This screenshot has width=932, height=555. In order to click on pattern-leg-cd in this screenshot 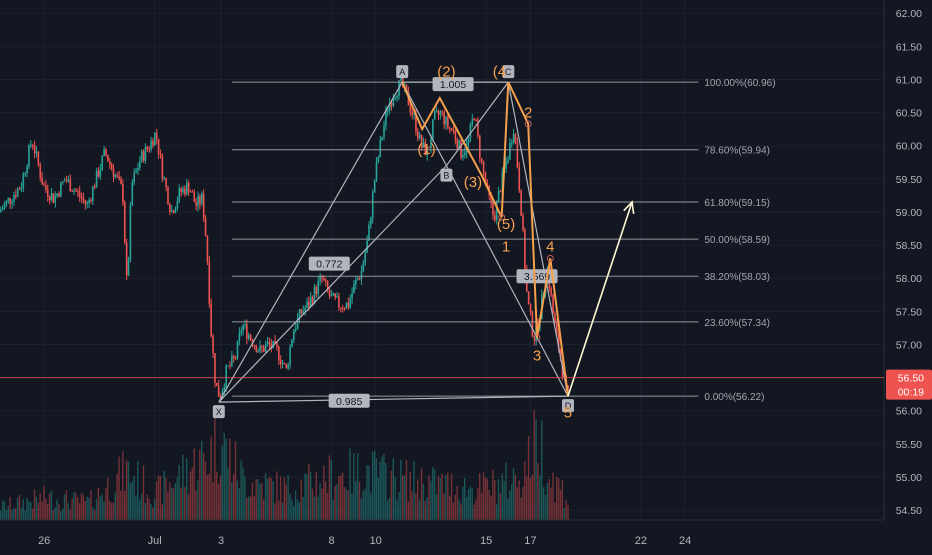, I will do `click(538, 239)`.